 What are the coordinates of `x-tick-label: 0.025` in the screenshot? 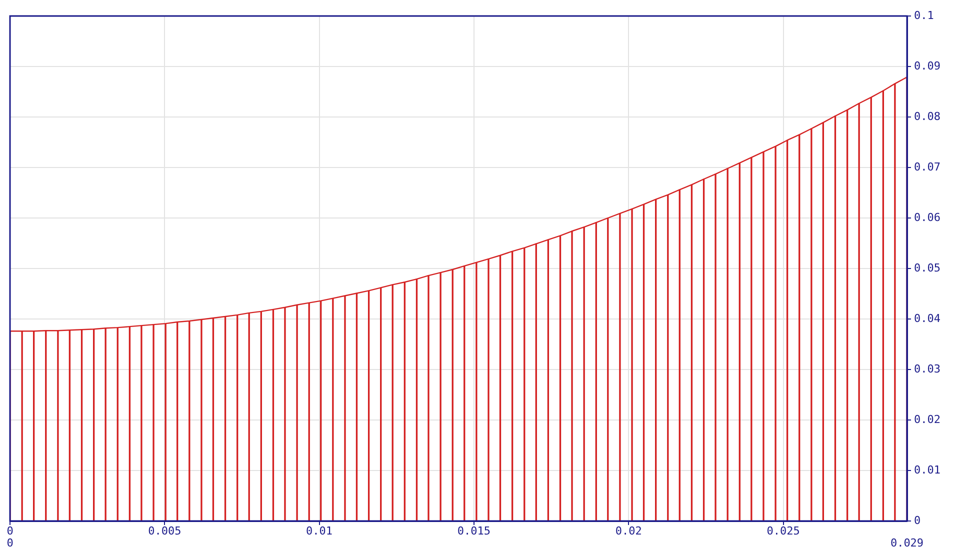 It's located at (783, 531).